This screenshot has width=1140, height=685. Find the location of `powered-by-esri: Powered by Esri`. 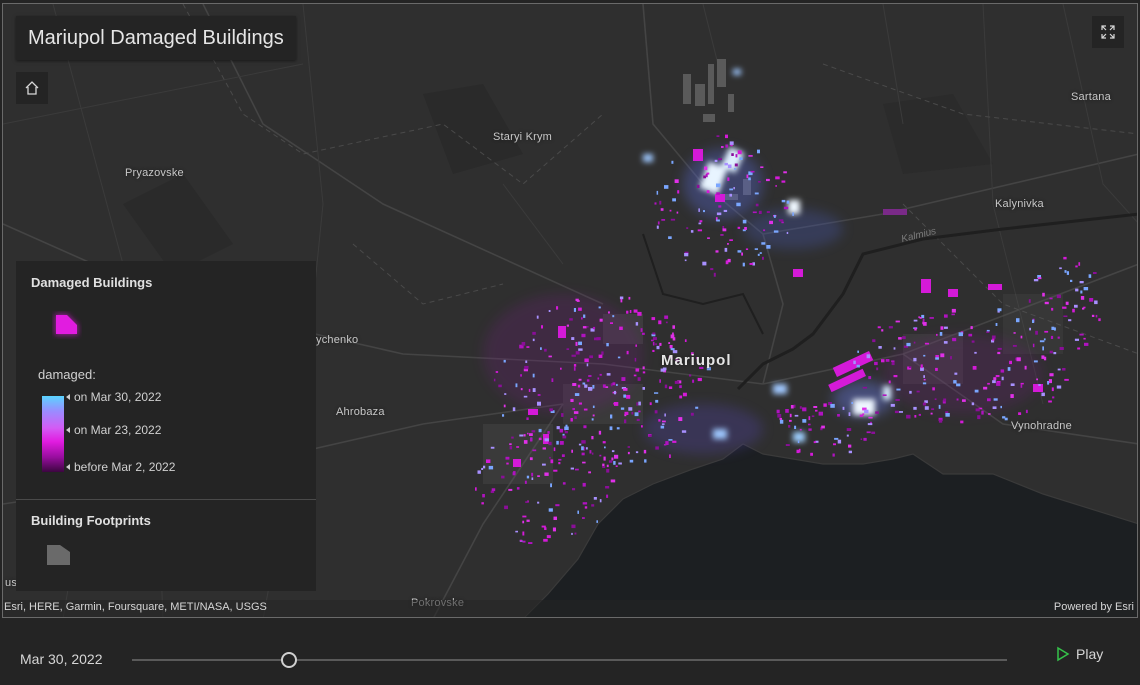

powered-by-esri: Powered by Esri is located at coordinates (1093, 607).